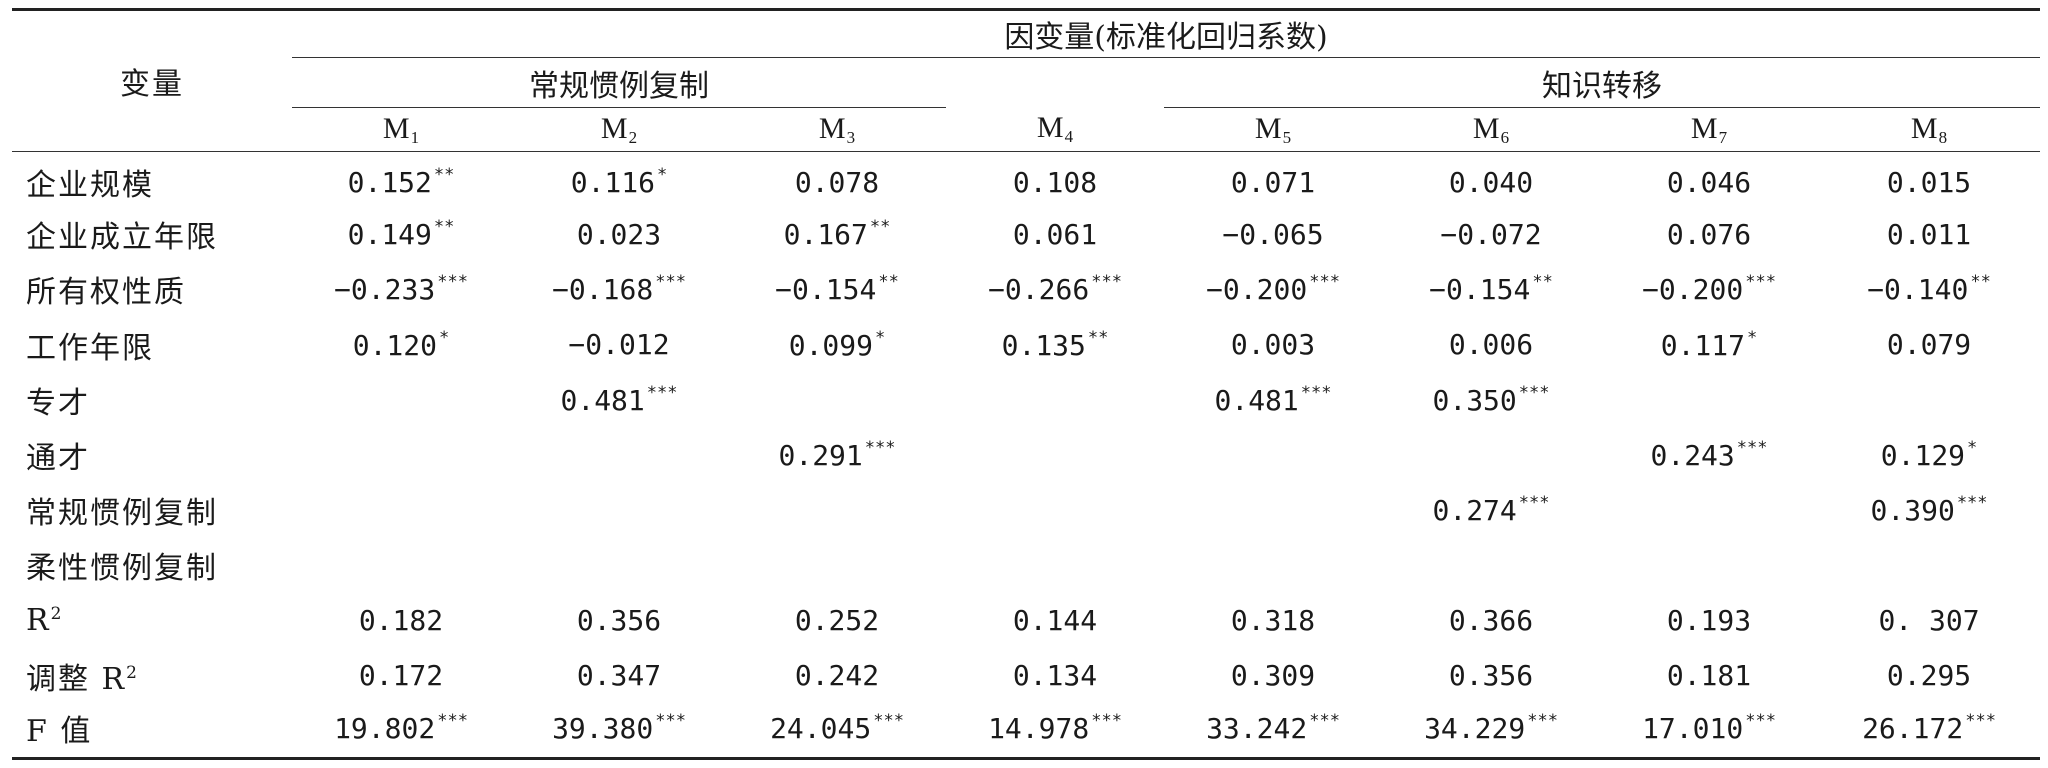  I want to click on coefficient-value: −0.012, so click(619, 345).